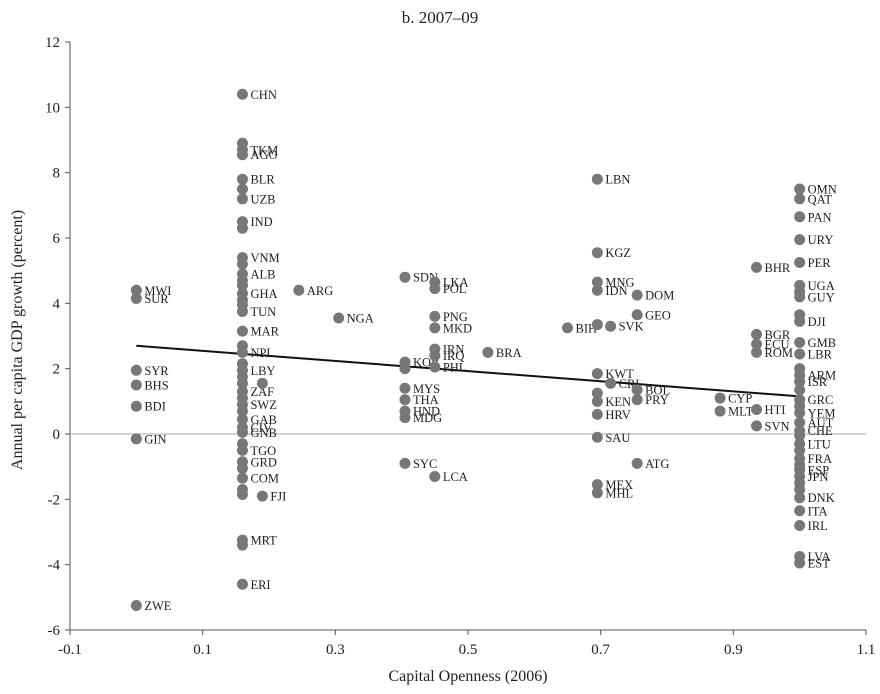  I want to click on x-tick-label: 0.3, so click(335, 650).